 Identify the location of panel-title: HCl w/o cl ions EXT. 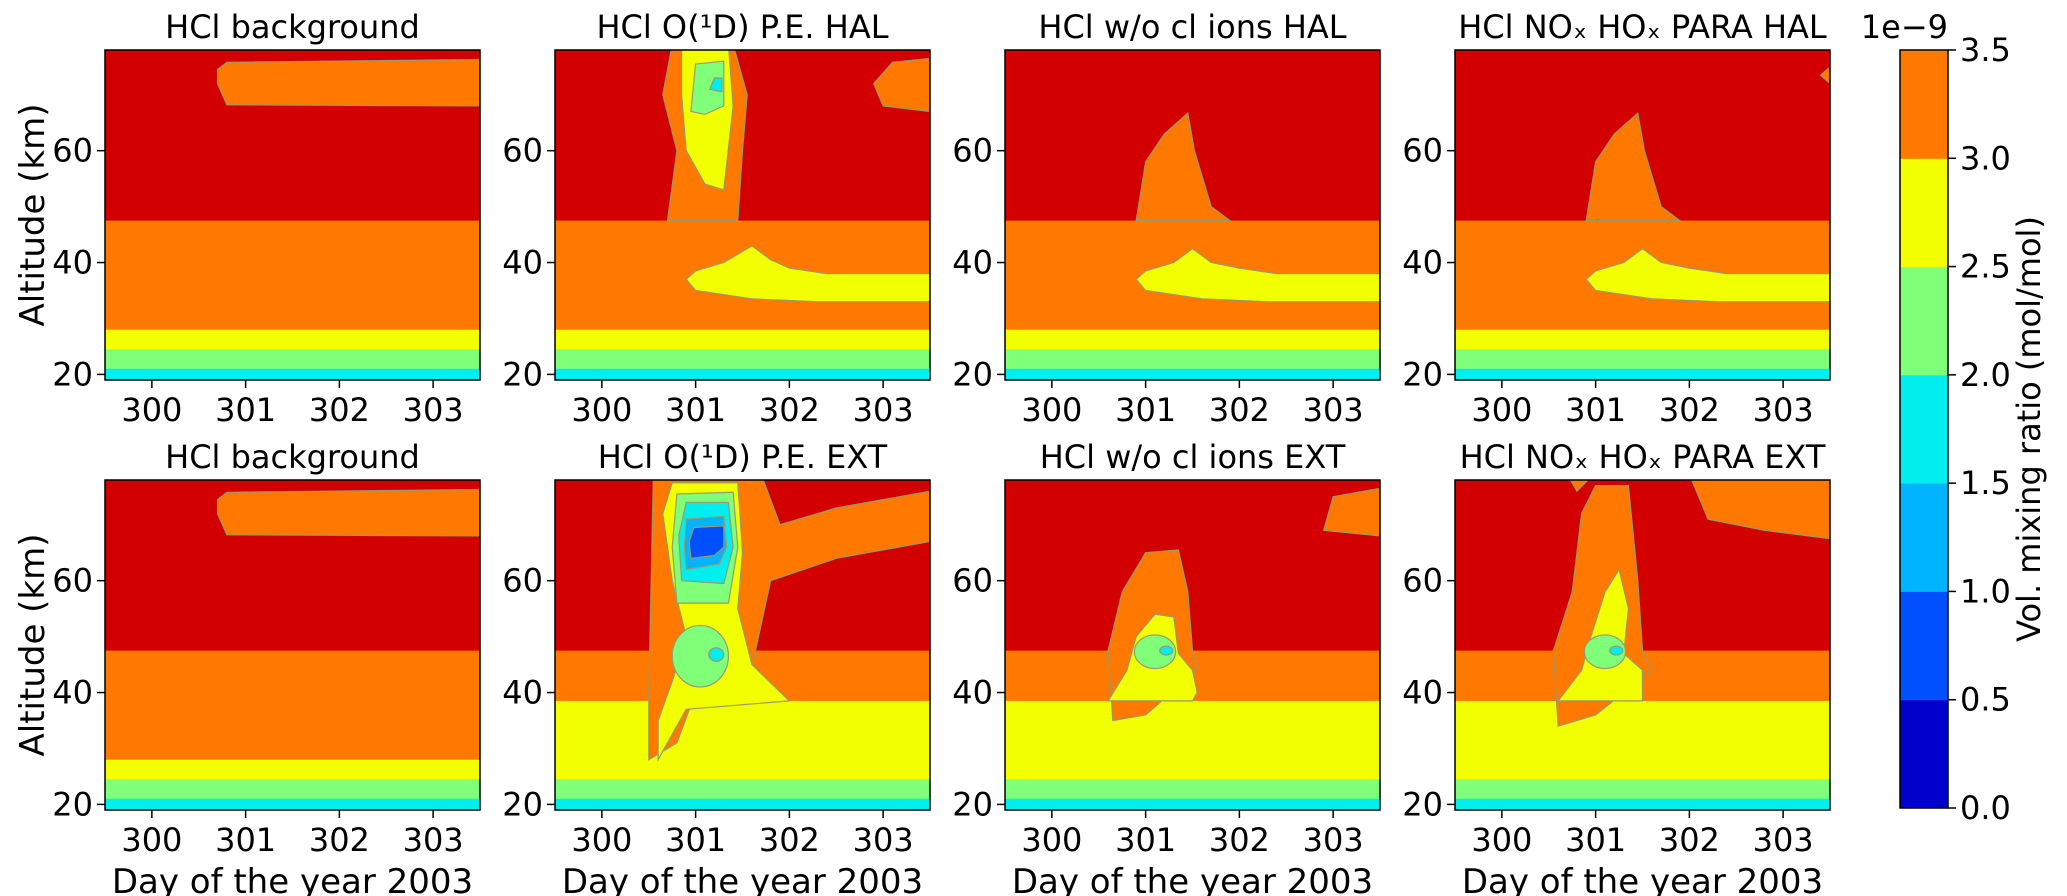
(1193, 457).